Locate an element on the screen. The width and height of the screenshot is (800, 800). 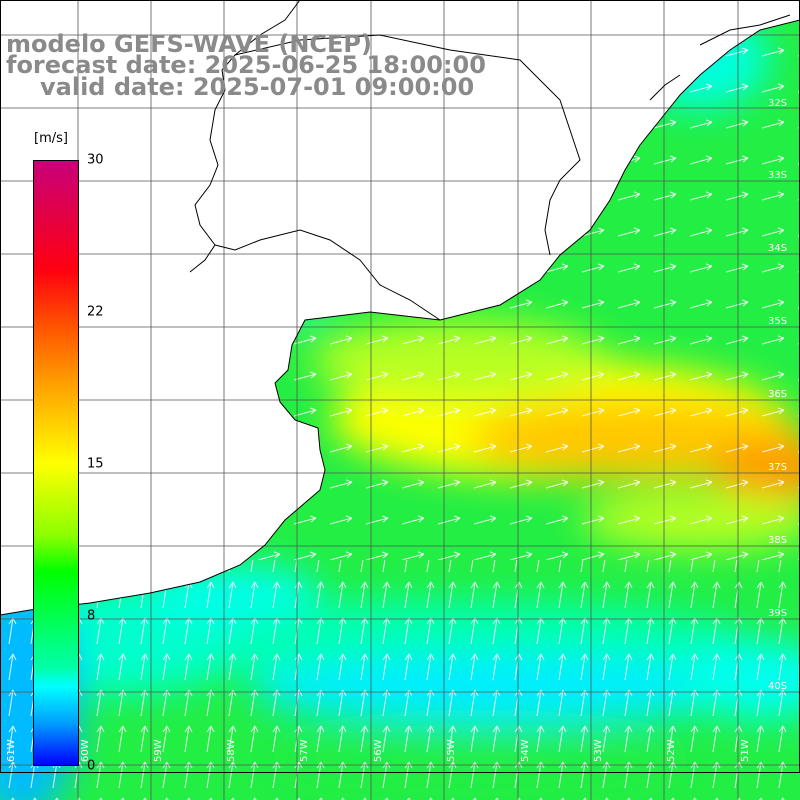
lon-label-61w: 61W is located at coordinates (11, 750).